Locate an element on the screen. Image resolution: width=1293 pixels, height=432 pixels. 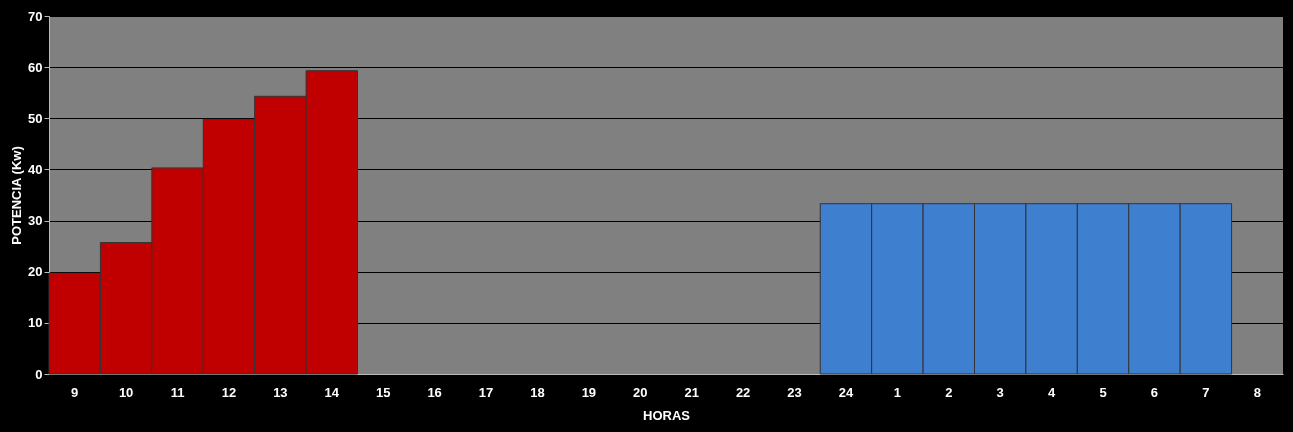
x-tick-label: 11 is located at coordinates (177, 392).